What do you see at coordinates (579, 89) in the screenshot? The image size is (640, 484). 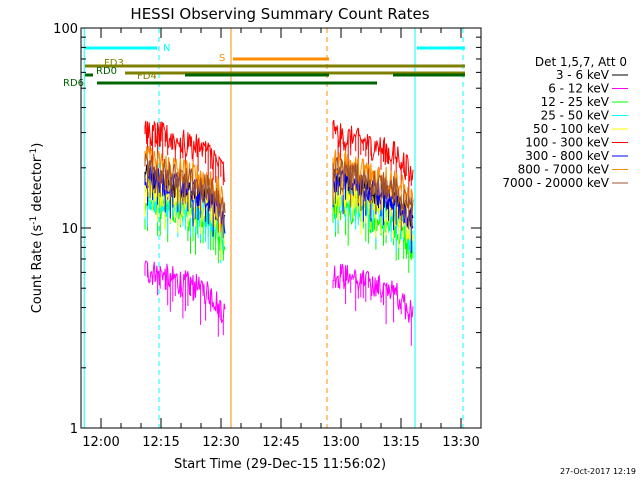 I see `legend-label-6-12-kev: 6 - 12 keV` at bounding box center [579, 89].